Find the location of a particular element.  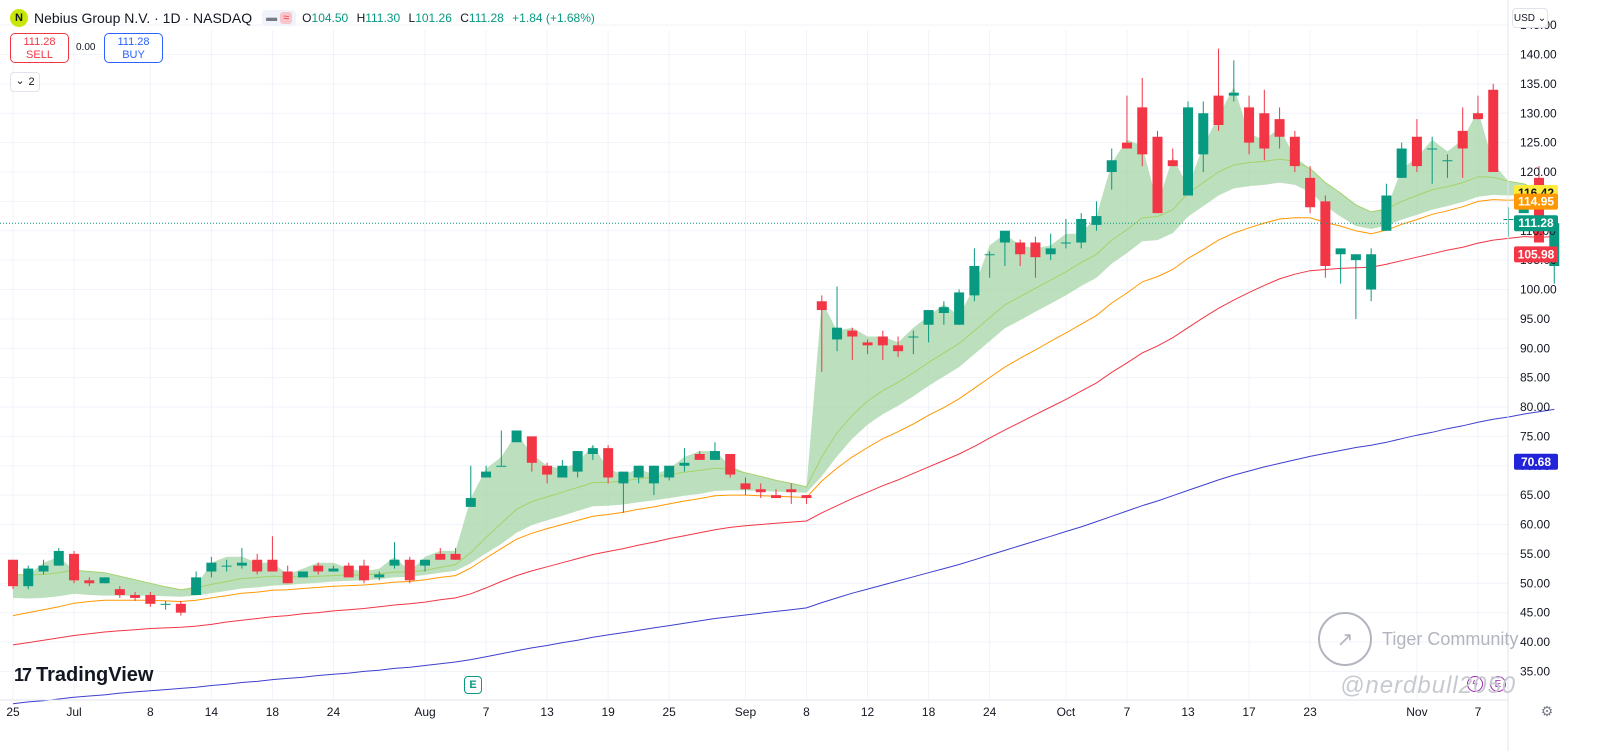

x-tick-label: 13 is located at coordinates (1188, 712).